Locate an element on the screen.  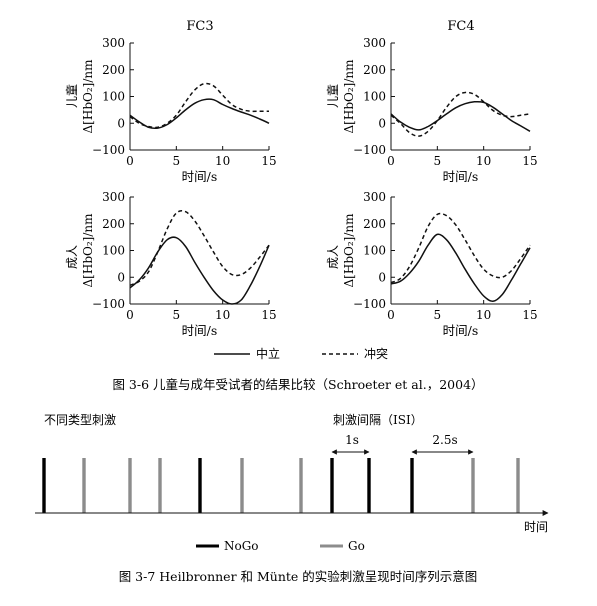
column-title-fc3: FC3 is located at coordinates (199, 26).